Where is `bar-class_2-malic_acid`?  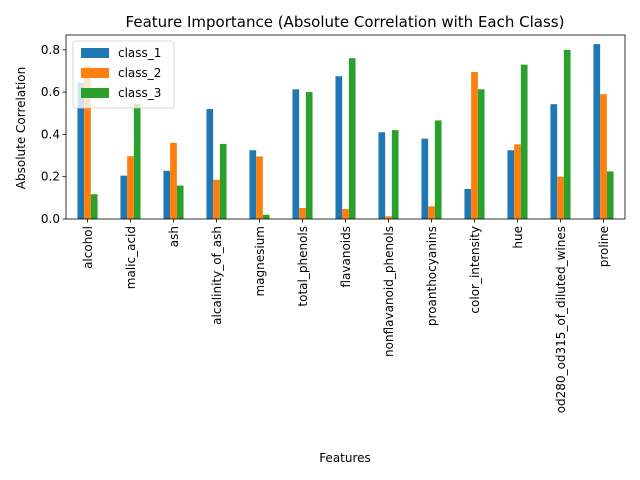 bar-class_2-malic_acid is located at coordinates (130, 187).